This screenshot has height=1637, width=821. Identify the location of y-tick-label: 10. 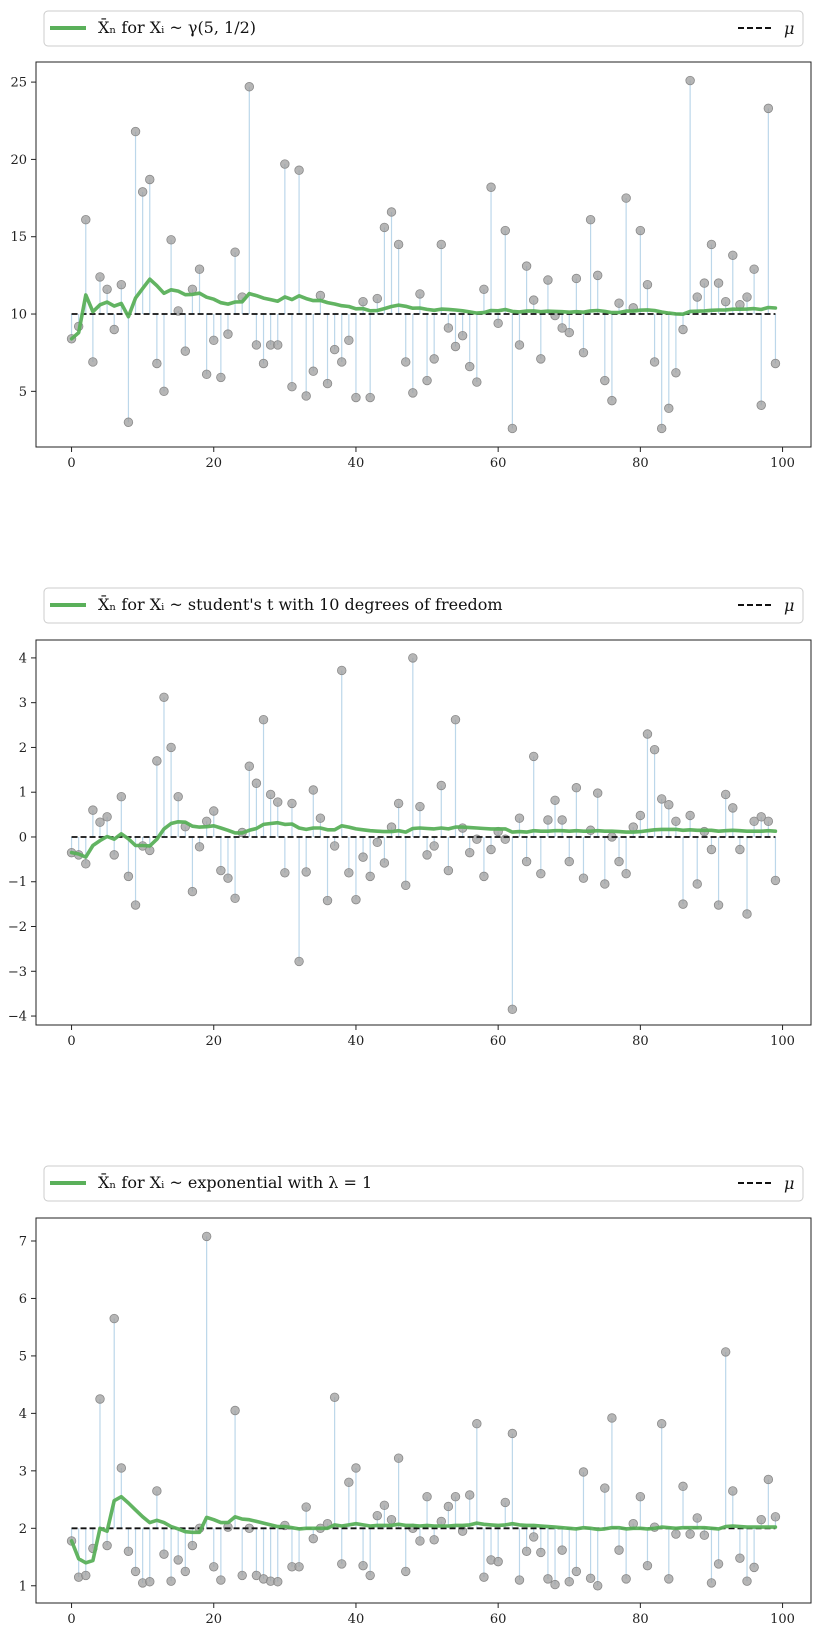
(18, 315).